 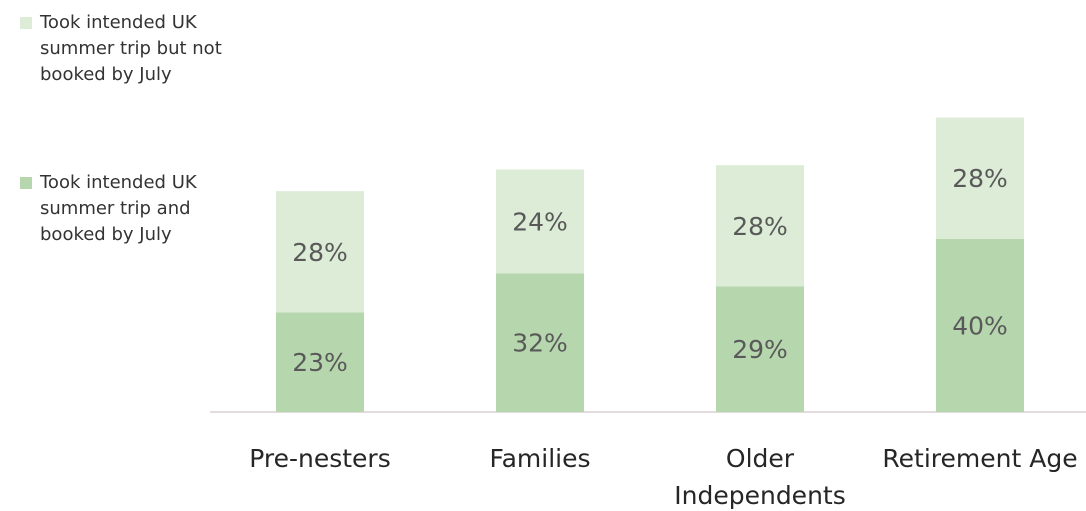 I want to click on x-tick-label: Pre-nesters, so click(x=320, y=458).